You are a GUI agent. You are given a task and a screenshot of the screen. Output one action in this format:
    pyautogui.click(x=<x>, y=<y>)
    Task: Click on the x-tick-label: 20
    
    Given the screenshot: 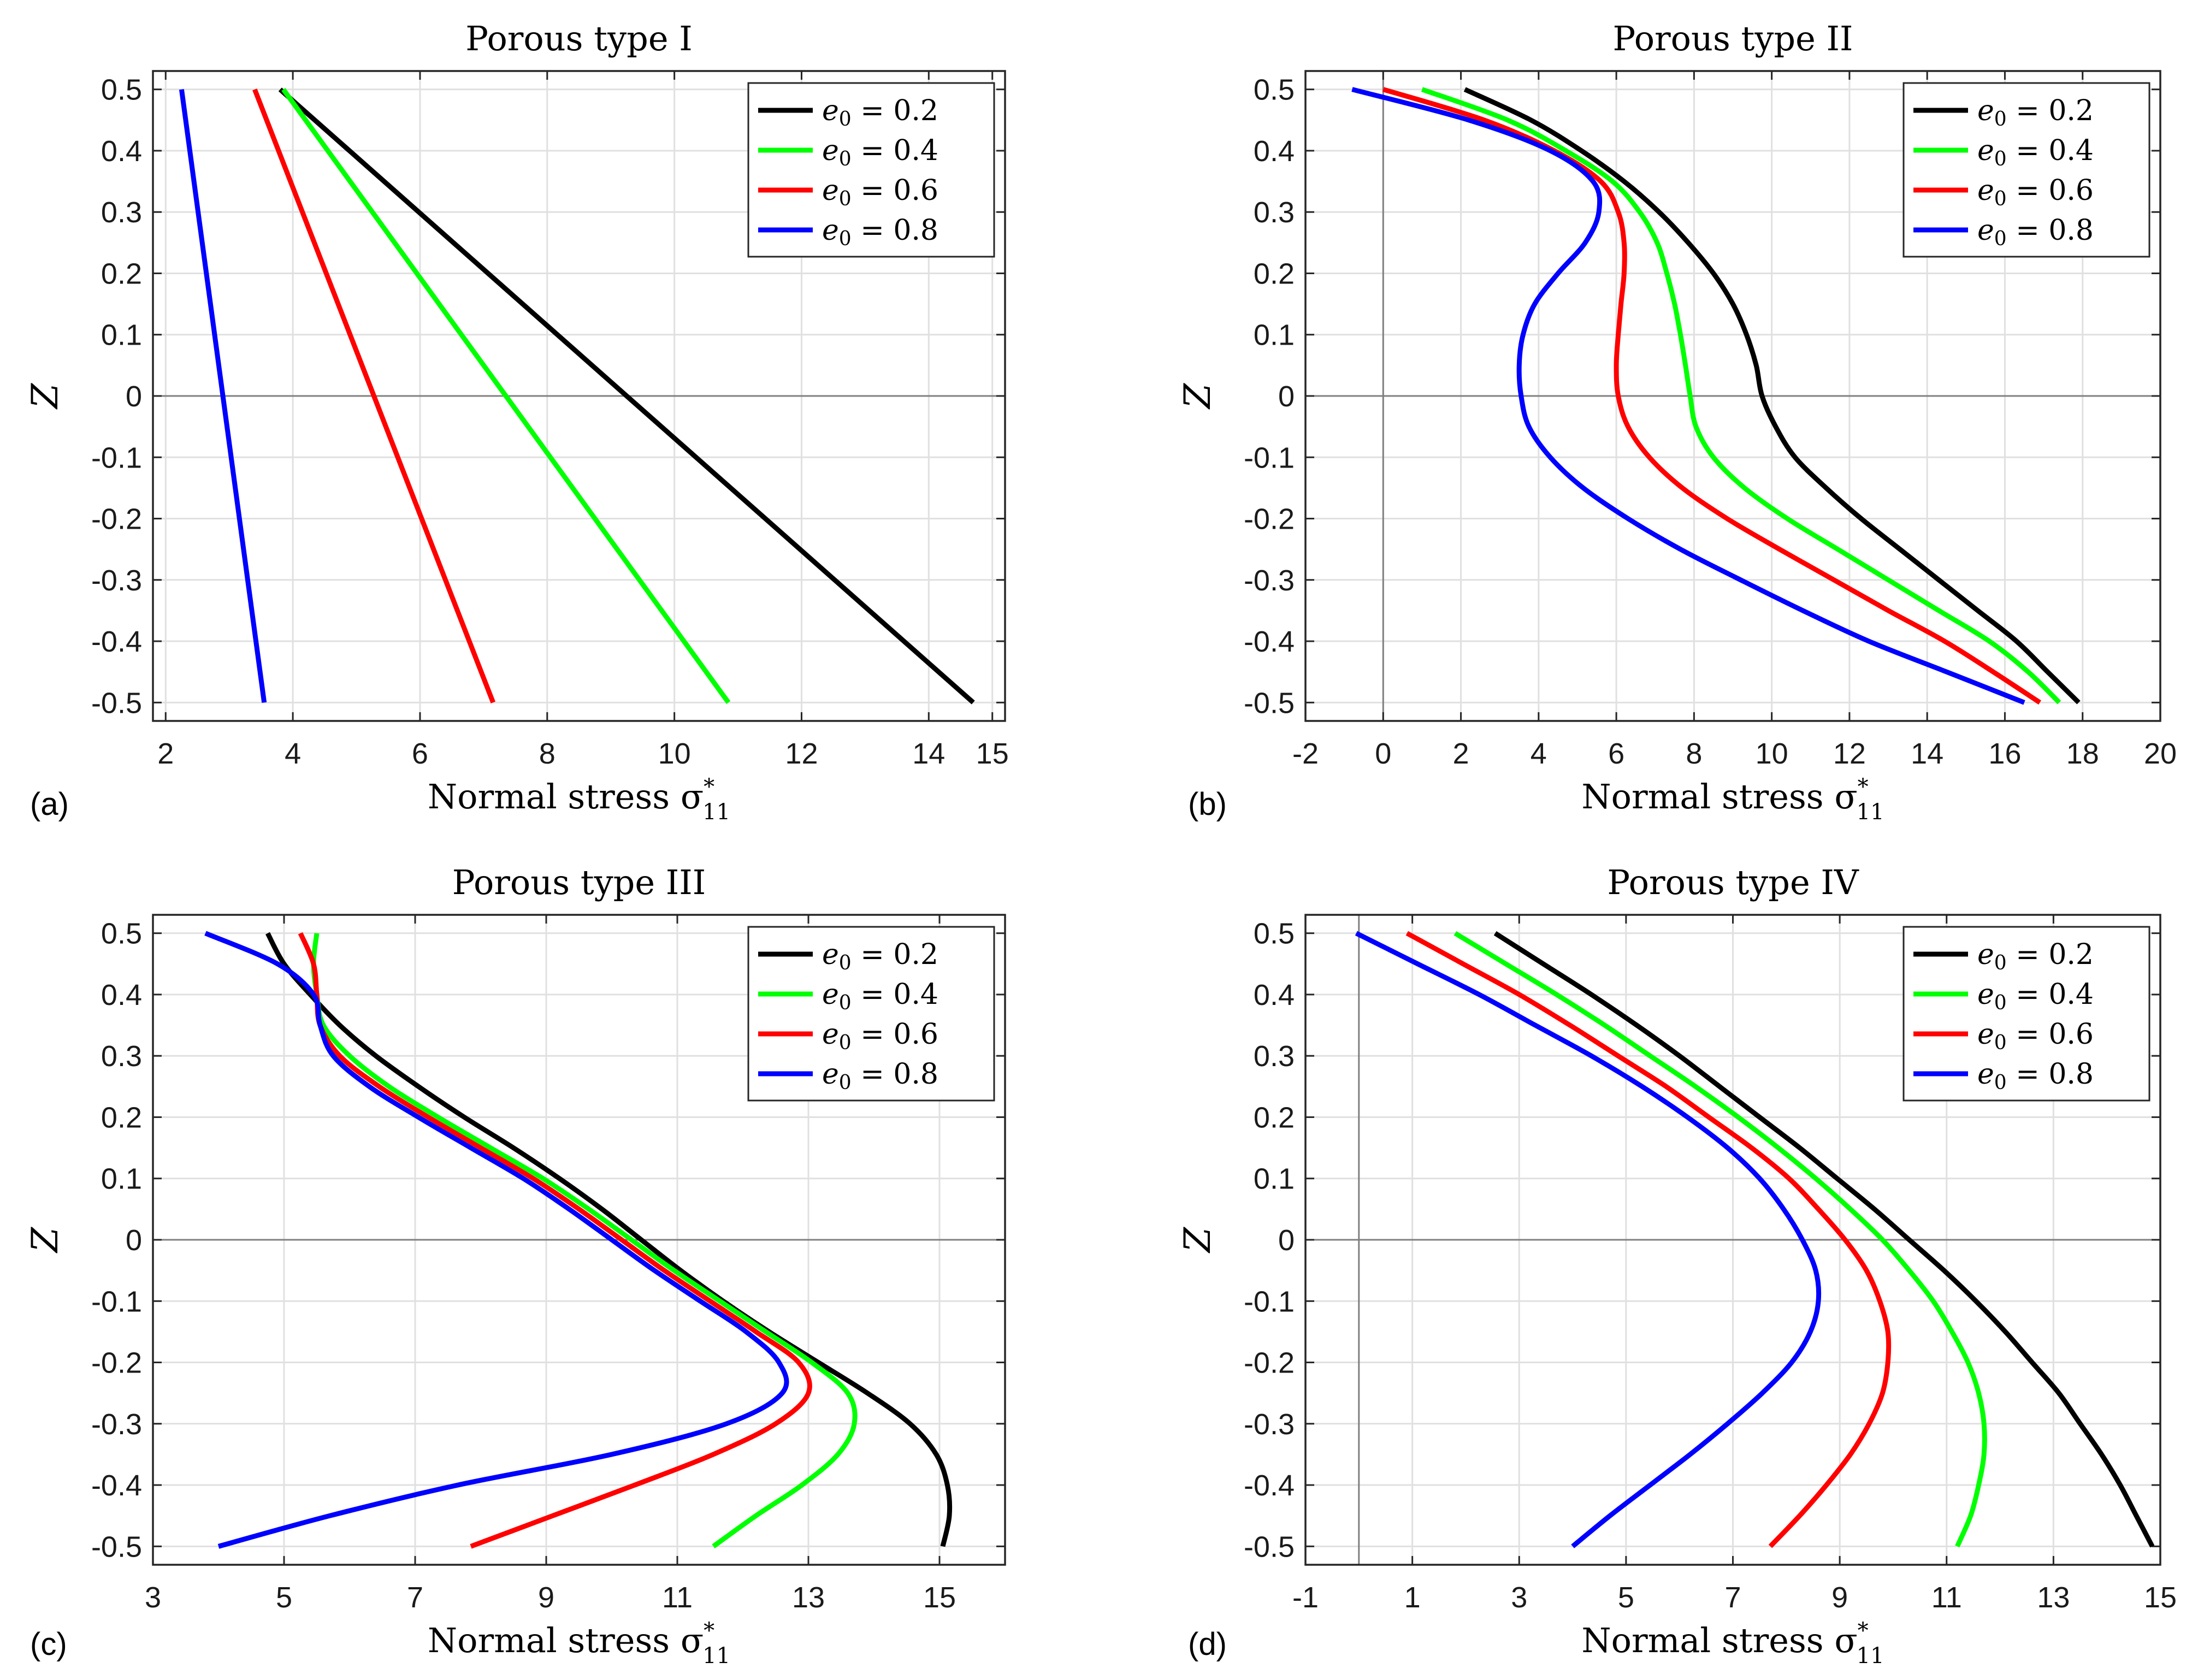 What is the action you would take?
    pyautogui.click(x=2160, y=754)
    